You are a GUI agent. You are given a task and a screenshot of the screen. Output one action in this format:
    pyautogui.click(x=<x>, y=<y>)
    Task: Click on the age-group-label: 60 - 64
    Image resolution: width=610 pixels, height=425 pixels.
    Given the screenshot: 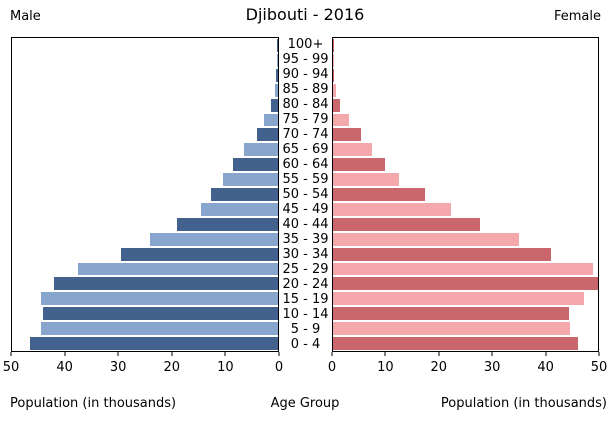 What is the action you would take?
    pyautogui.click(x=305, y=164)
    